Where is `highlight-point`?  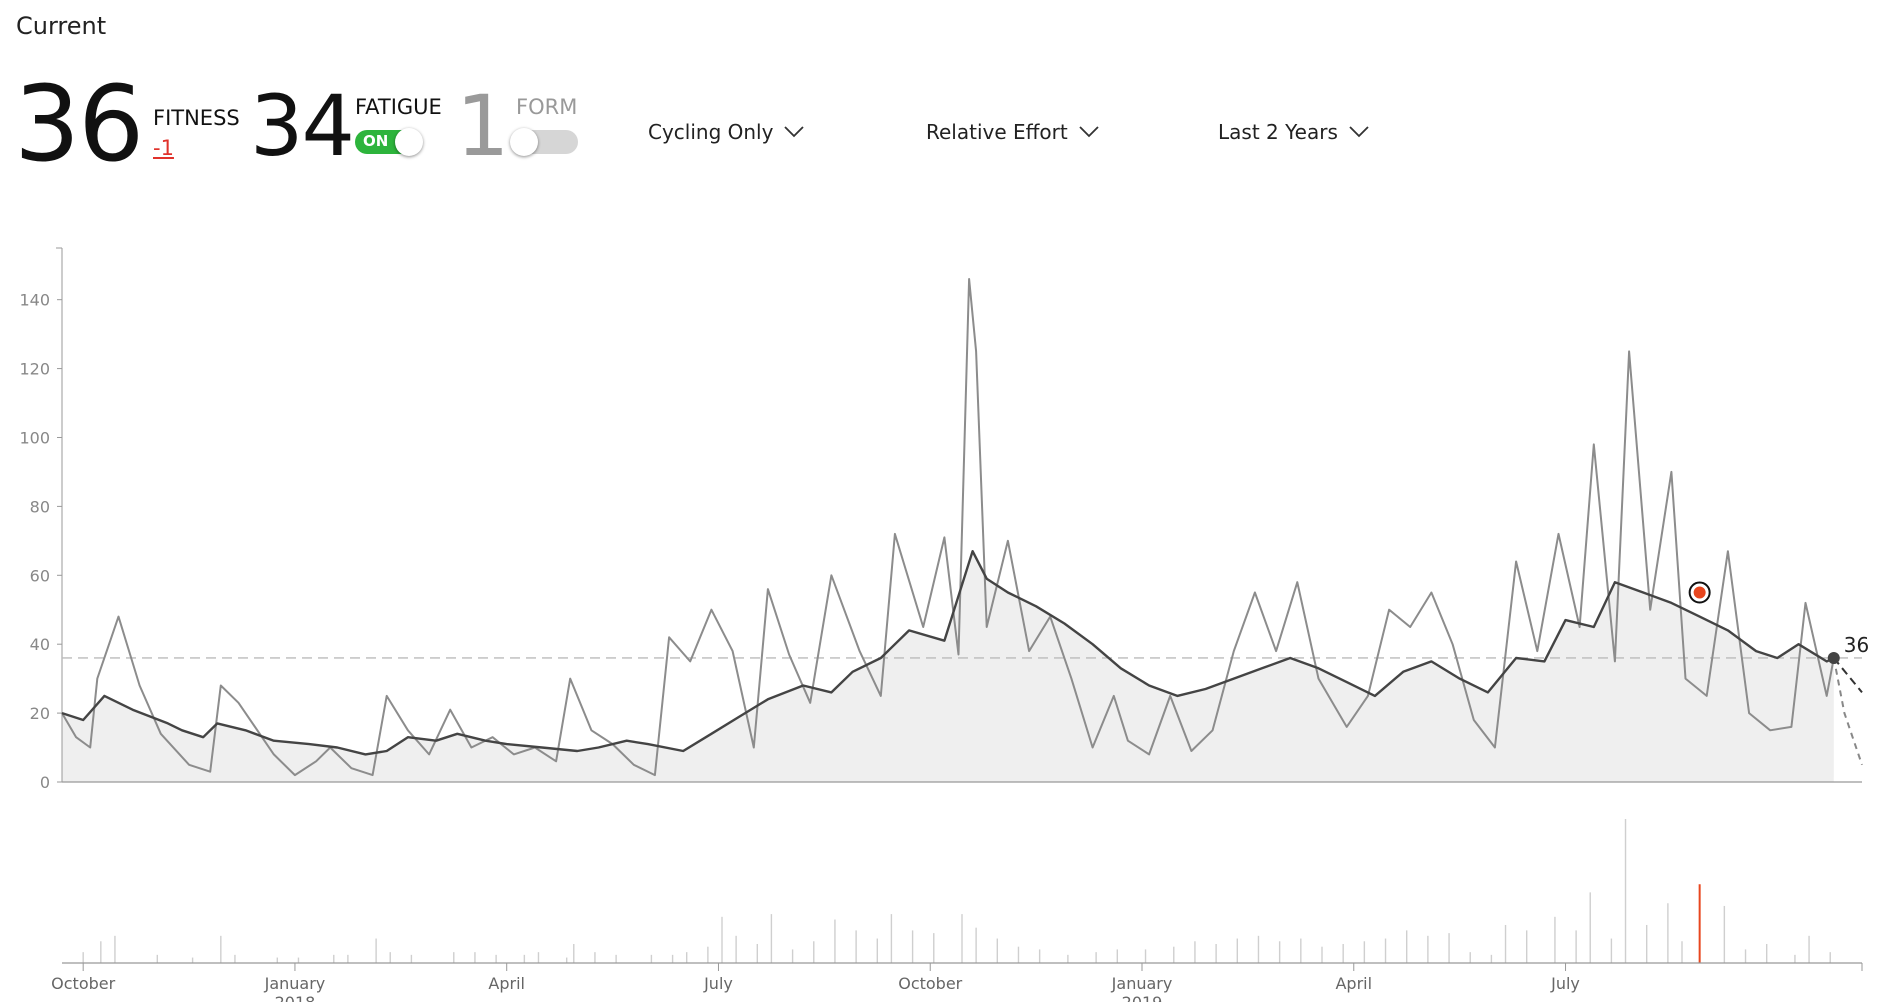
highlight-point is located at coordinates (1699, 592).